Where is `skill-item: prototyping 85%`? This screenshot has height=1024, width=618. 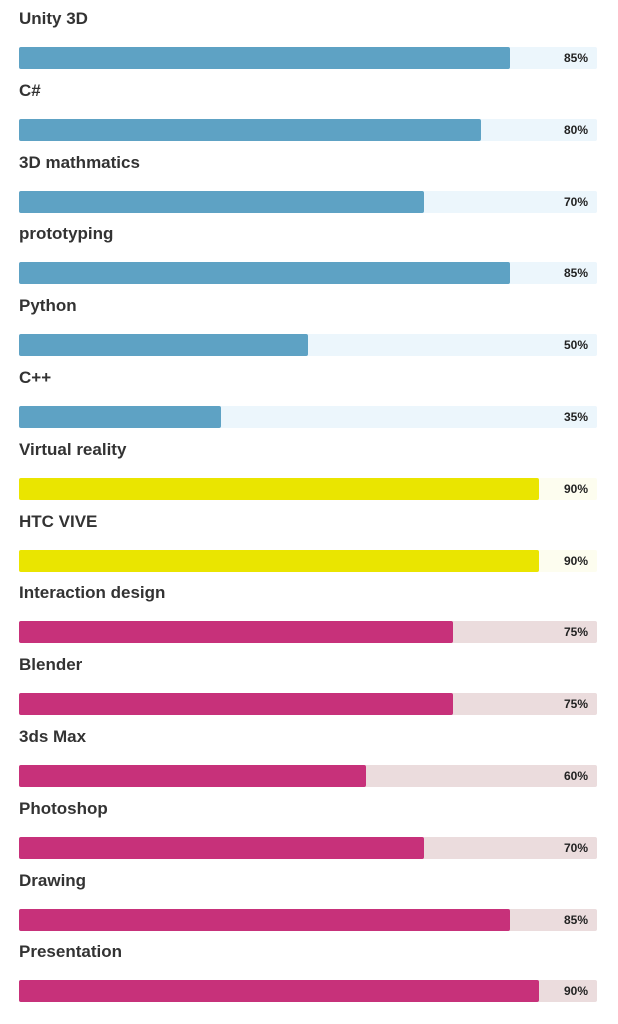
skill-item: prototyping 85% is located at coordinates (308, 259).